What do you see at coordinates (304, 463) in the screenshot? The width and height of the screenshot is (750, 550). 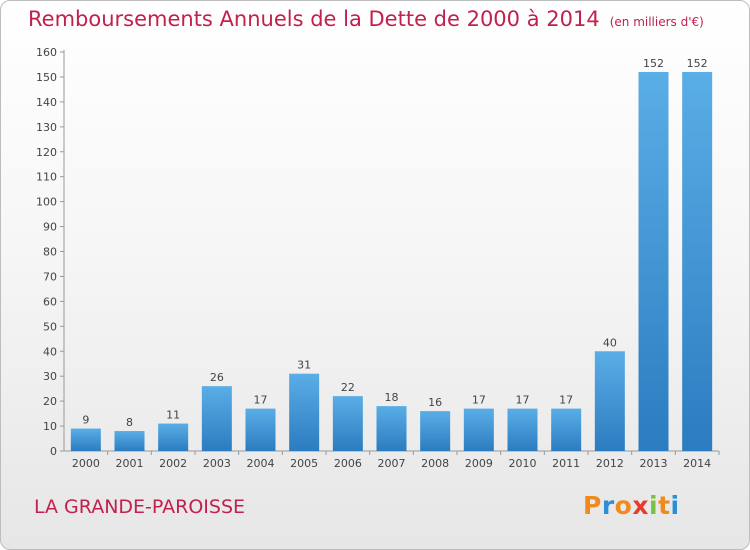 I see `x-tick-label: 2005` at bounding box center [304, 463].